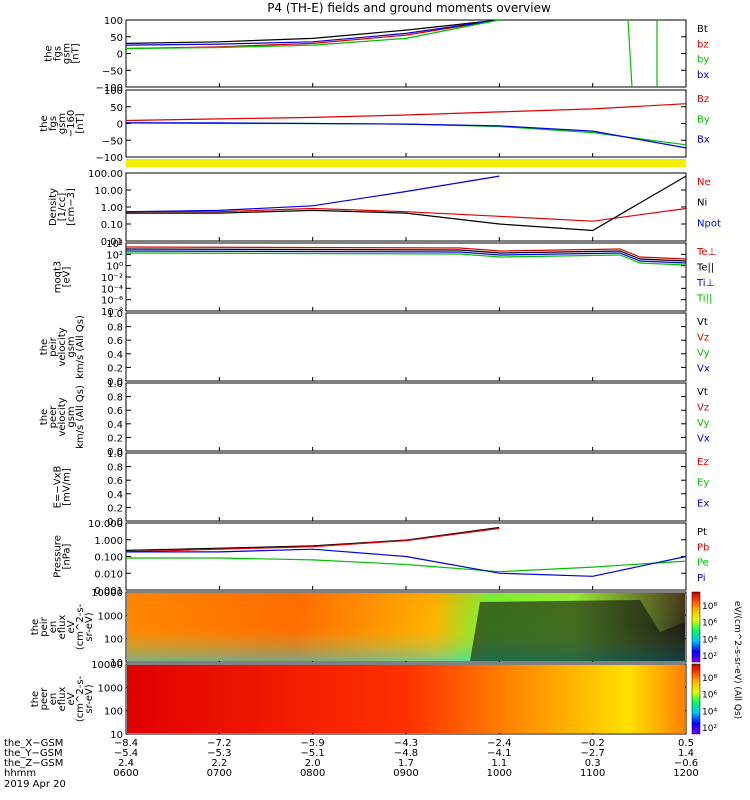  Describe the element at coordinates (702, 532) in the screenshot. I see `legend-entry: Pt` at that location.